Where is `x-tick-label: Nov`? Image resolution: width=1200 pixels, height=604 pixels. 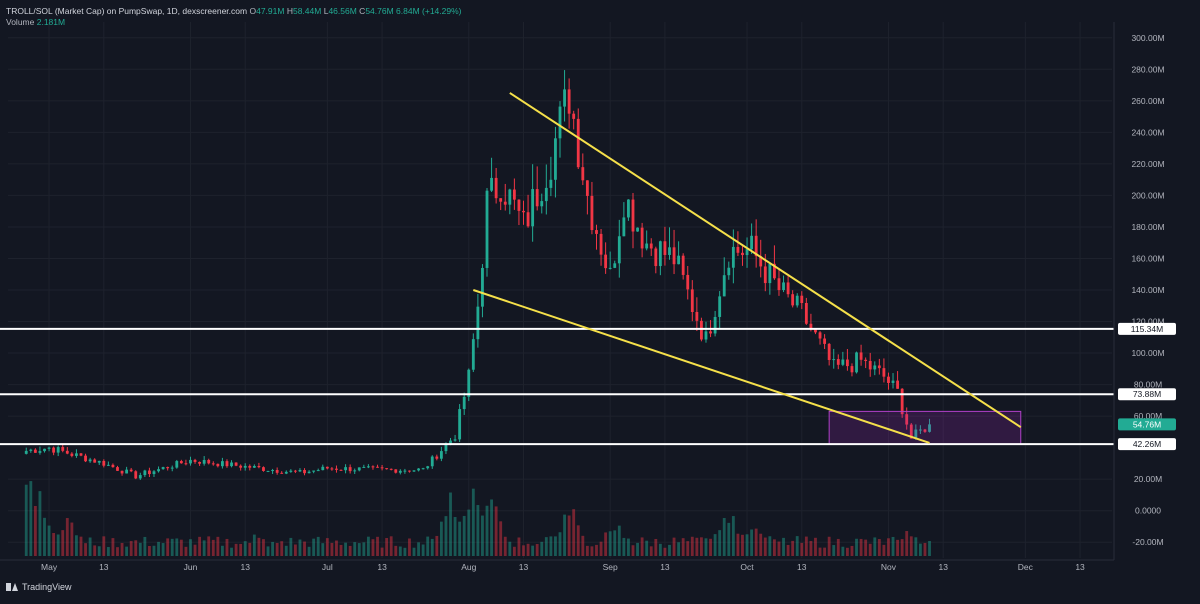 x-tick-label: Nov is located at coordinates (889, 567).